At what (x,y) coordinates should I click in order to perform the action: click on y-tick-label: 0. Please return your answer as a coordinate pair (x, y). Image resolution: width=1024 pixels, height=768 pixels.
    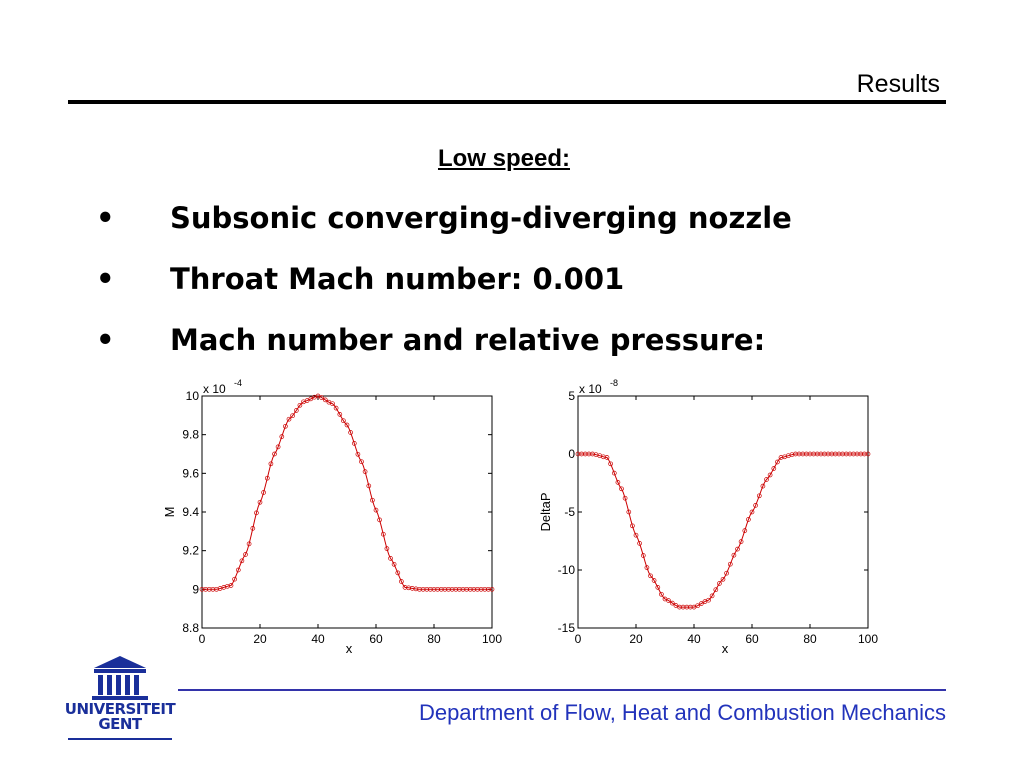
    Looking at the image, I should click on (571, 454).